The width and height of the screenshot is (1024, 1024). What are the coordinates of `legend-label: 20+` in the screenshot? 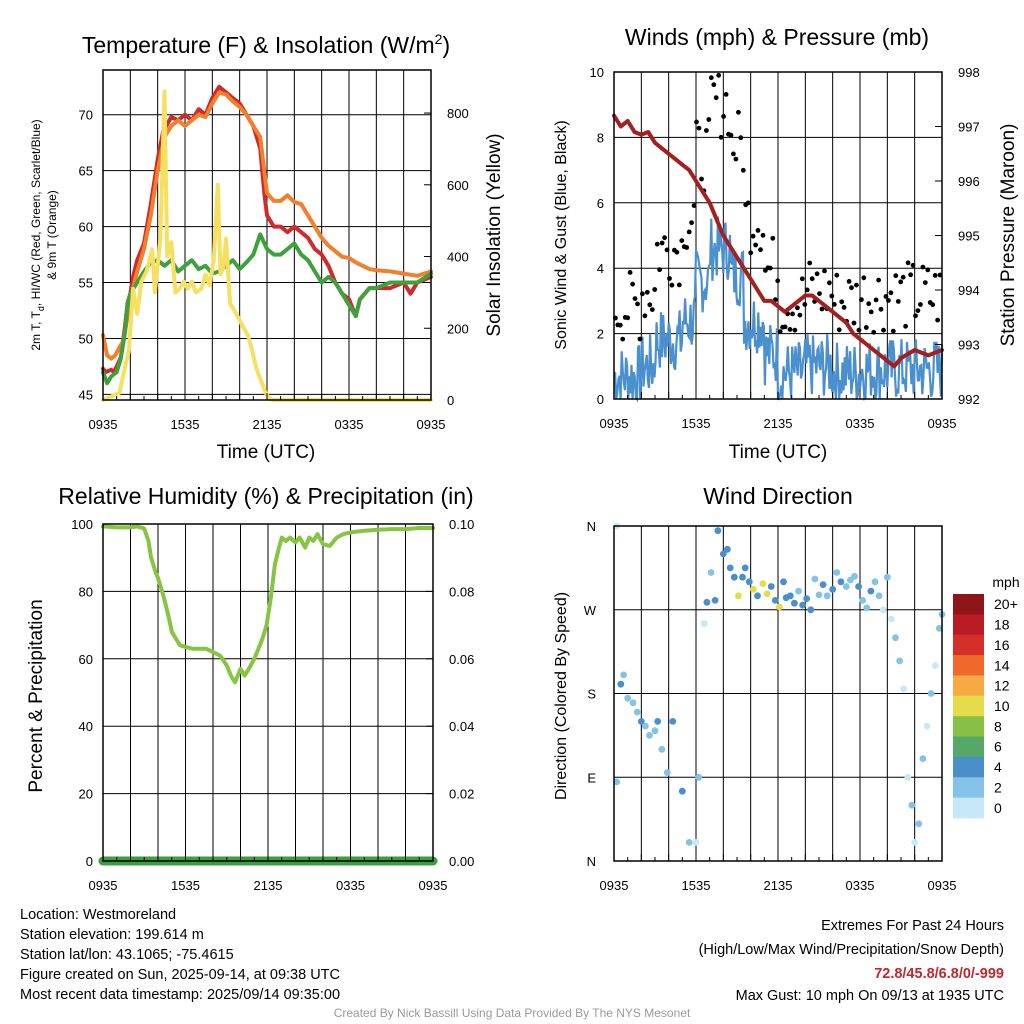 It's located at (1006, 604).